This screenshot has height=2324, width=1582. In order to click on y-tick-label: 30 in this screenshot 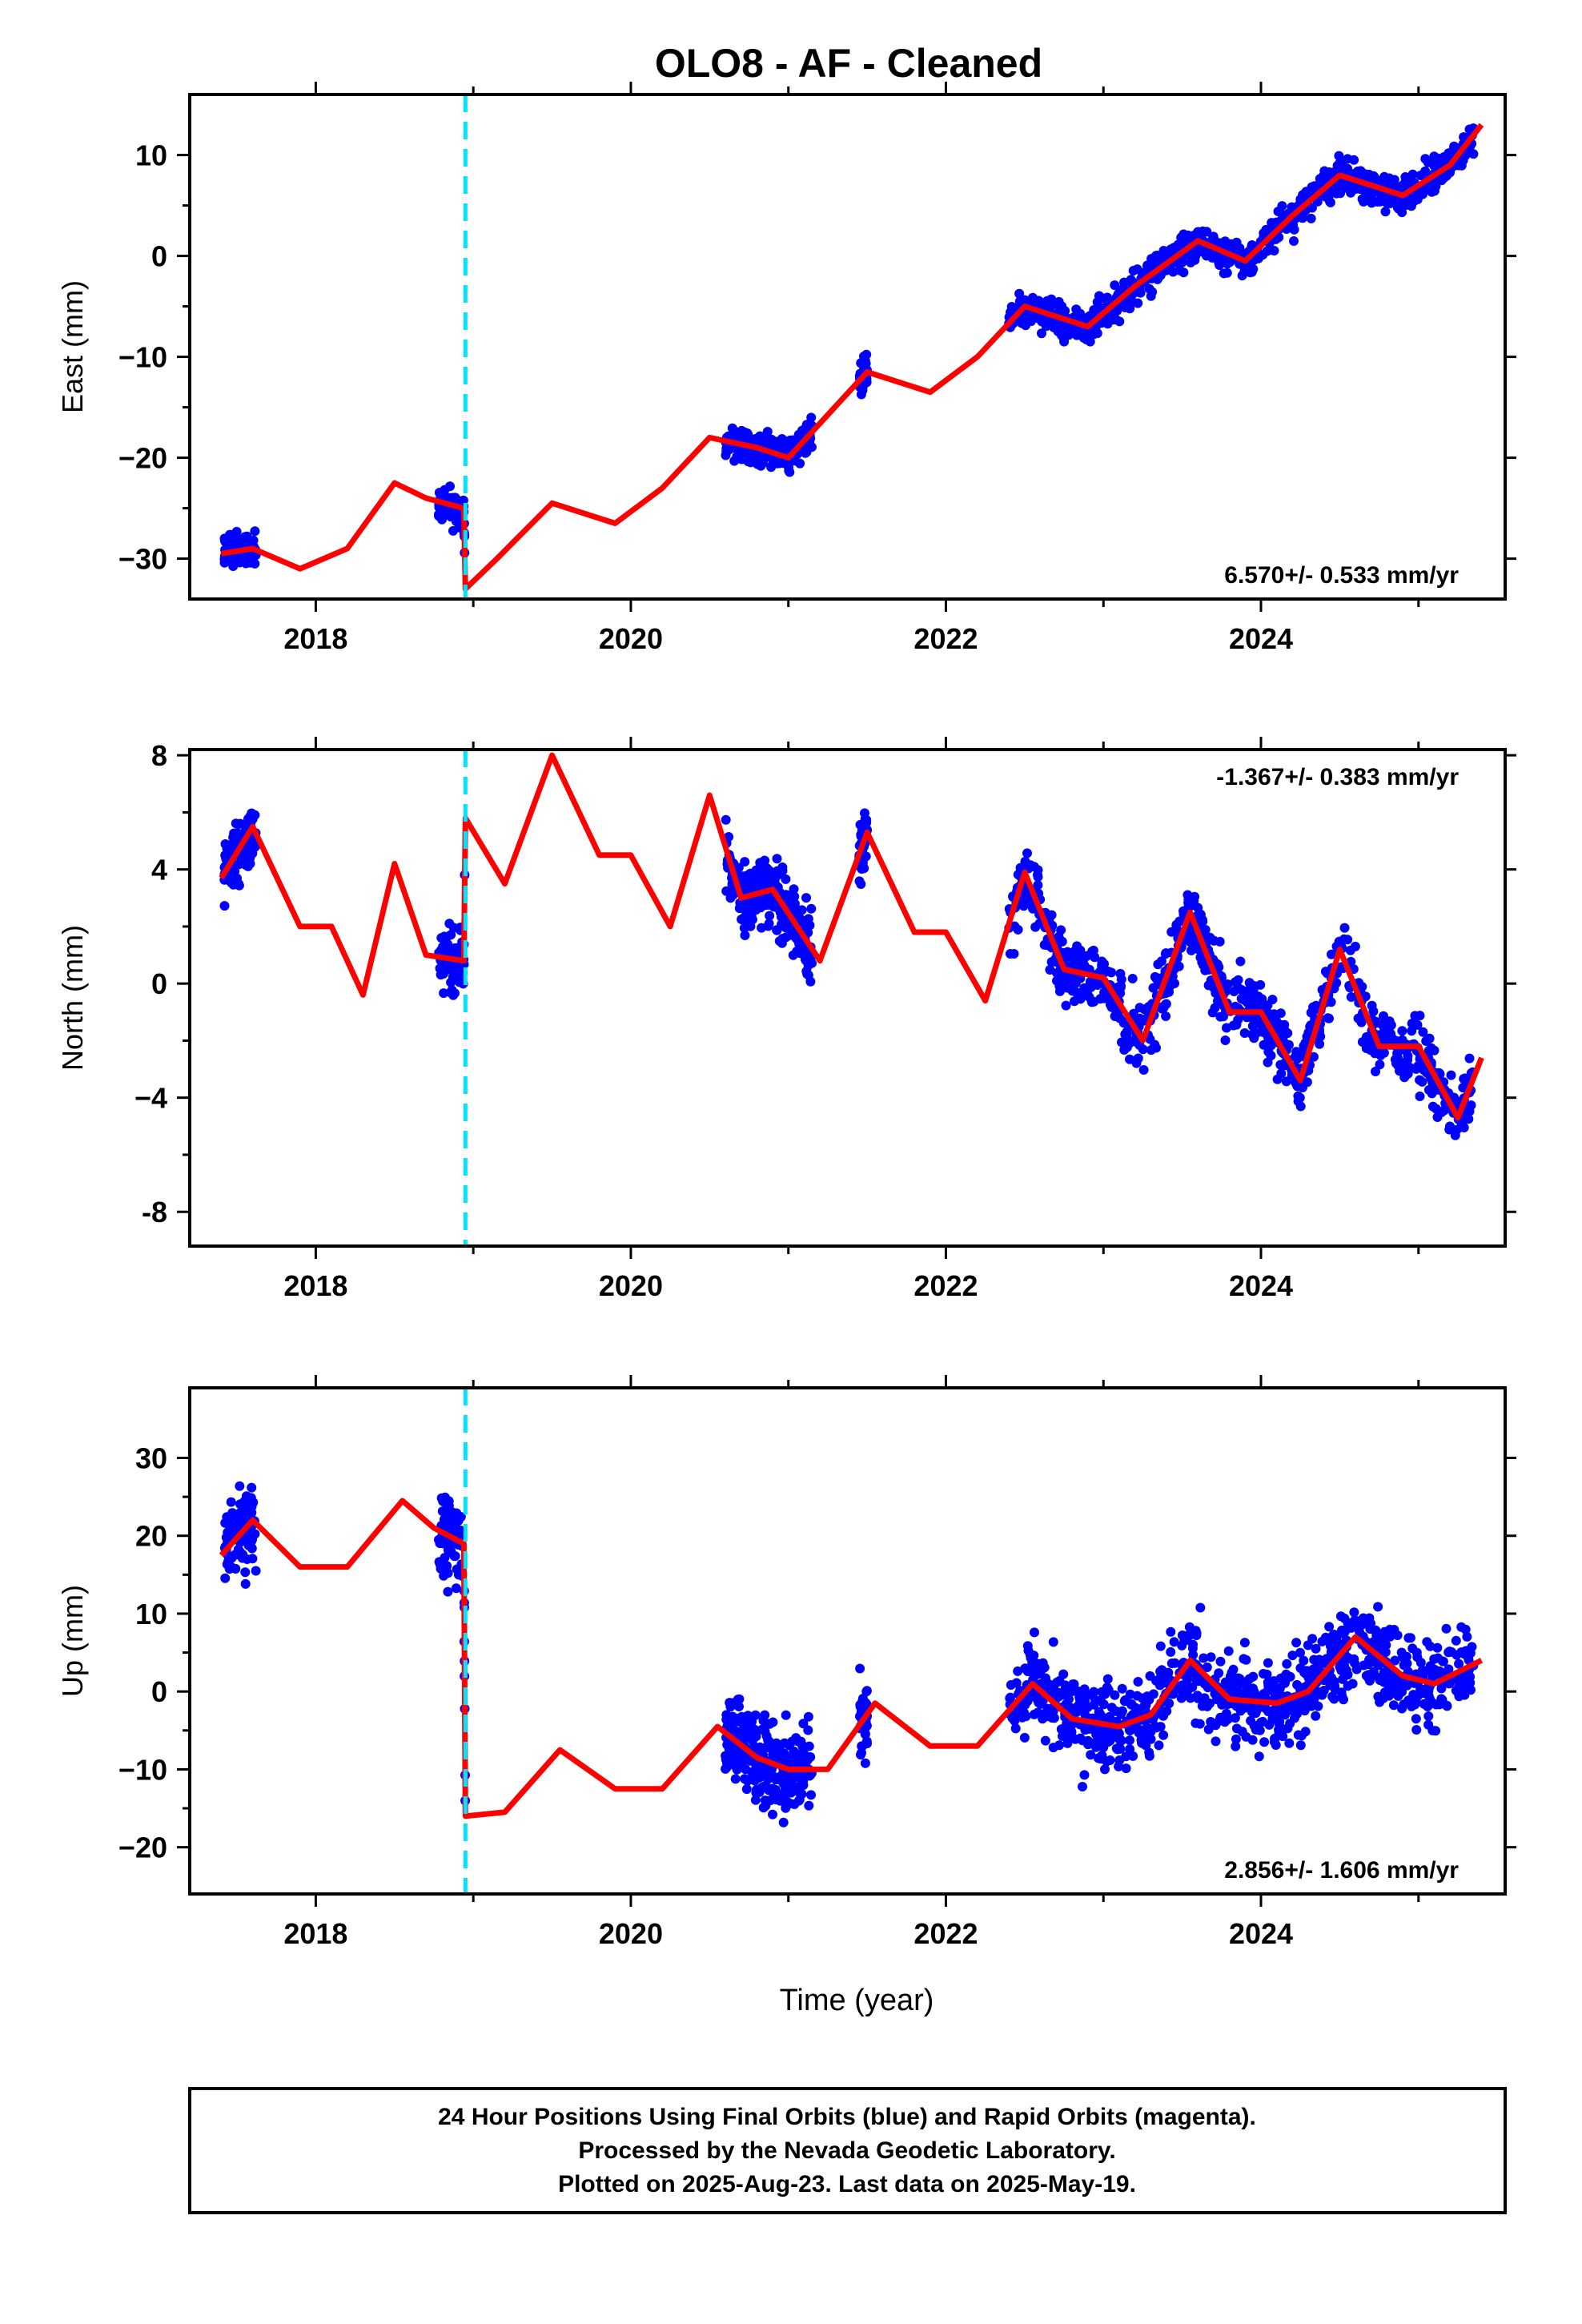, I will do `click(151, 1458)`.